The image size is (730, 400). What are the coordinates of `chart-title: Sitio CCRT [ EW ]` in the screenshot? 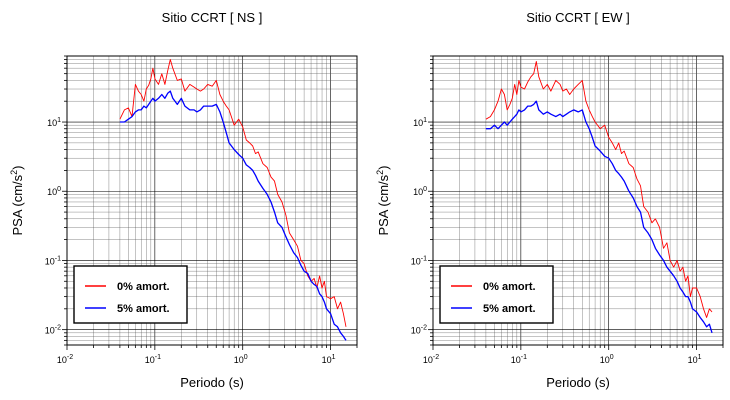 It's located at (578, 17).